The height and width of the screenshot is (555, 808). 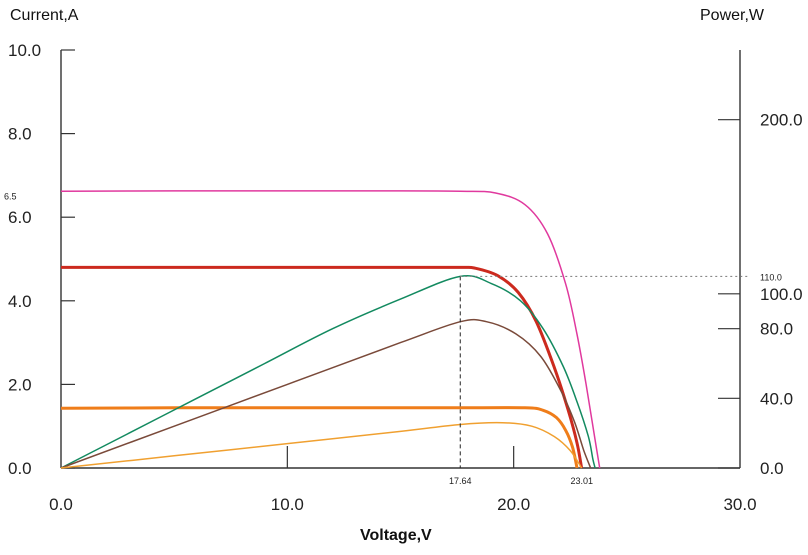 What do you see at coordinates (772, 468) in the screenshot?
I see `y-right-tick-label: 0.0` at bounding box center [772, 468].